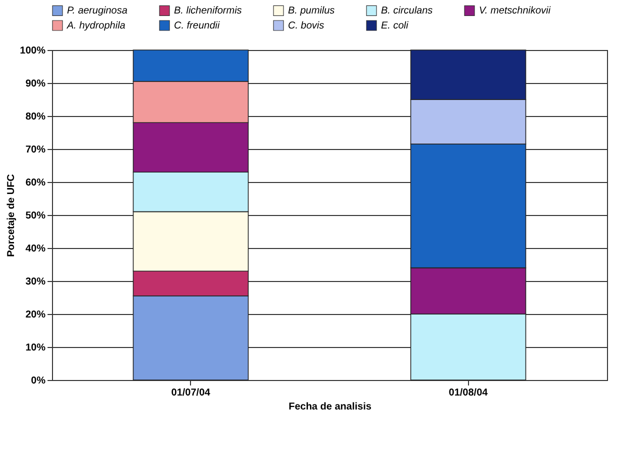  What do you see at coordinates (35, 315) in the screenshot?
I see `y-tick-label: 20%` at bounding box center [35, 315].